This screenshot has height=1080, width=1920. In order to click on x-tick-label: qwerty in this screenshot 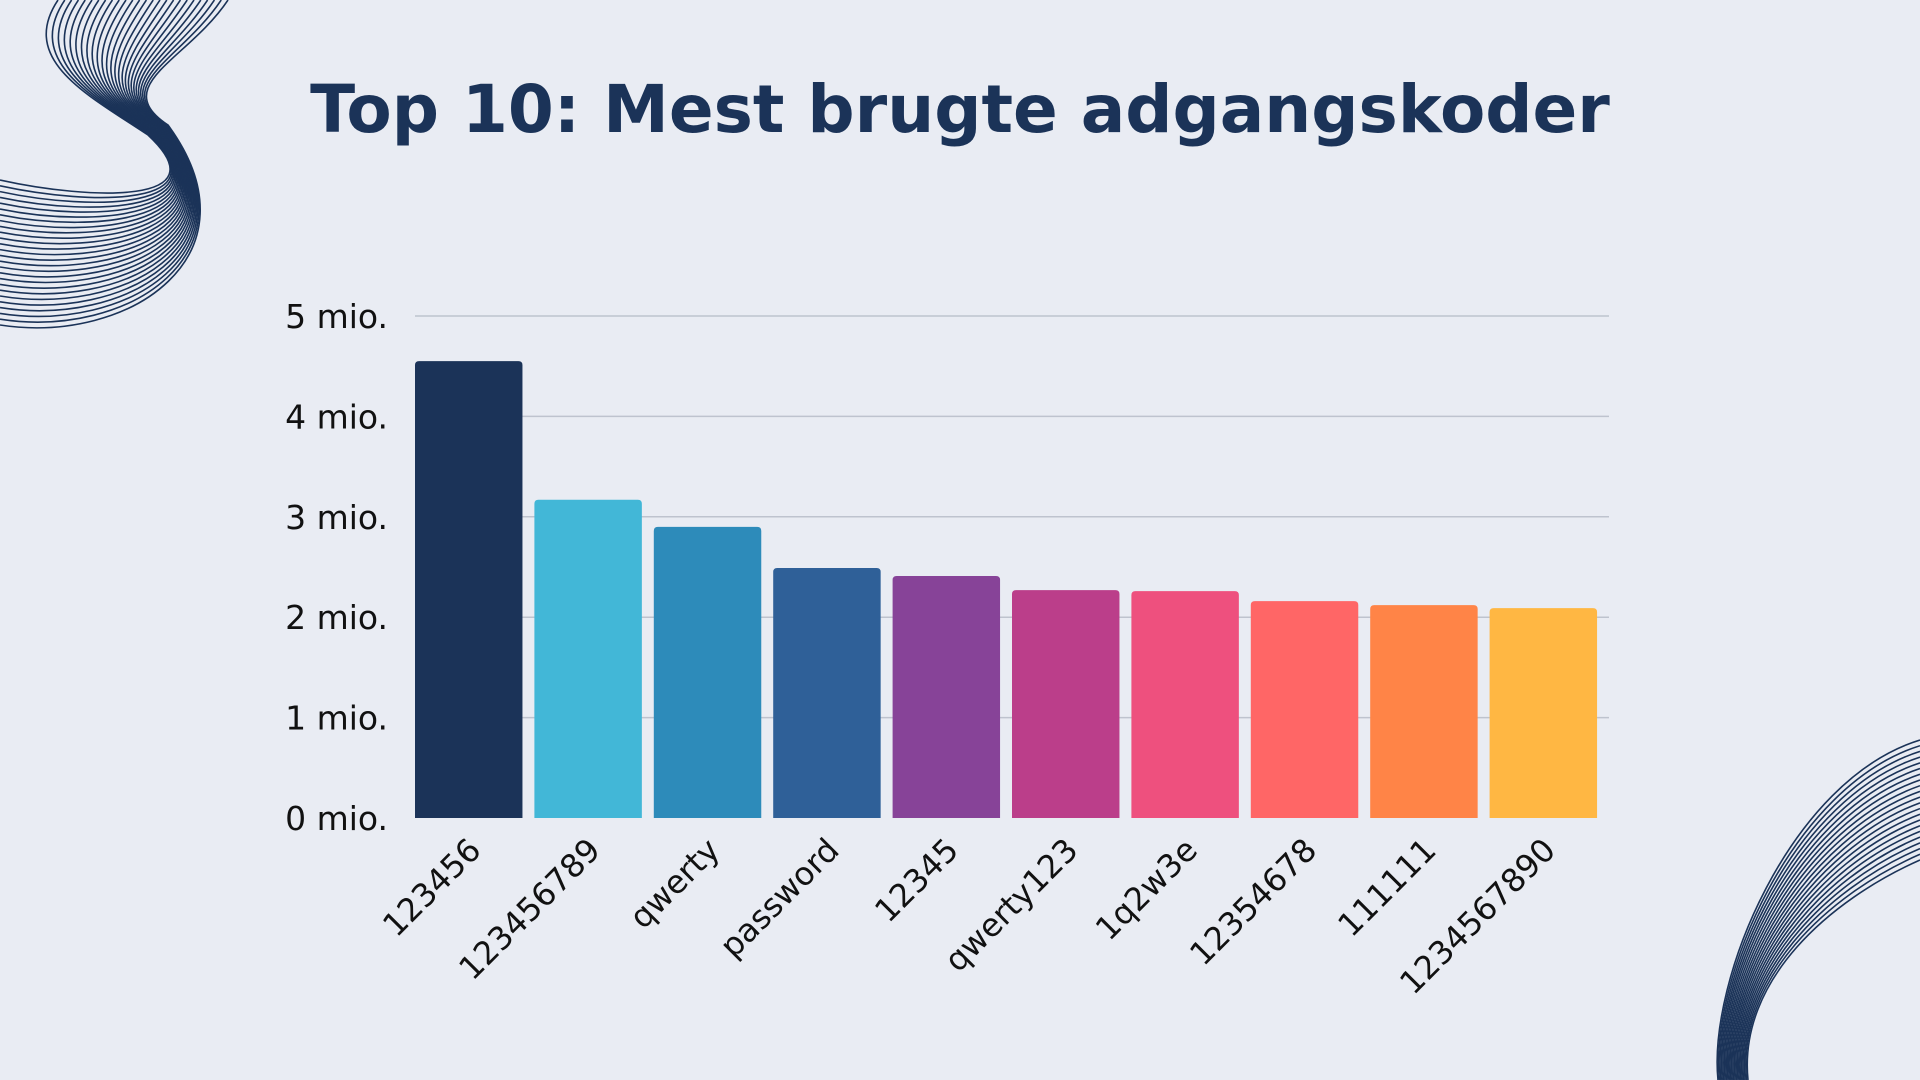, I will do `click(674, 883)`.